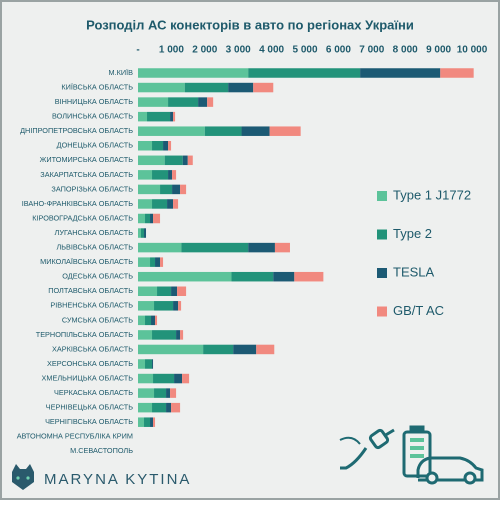 The image size is (500, 505). I want to click on x-tick-label: 7 000, so click(371, 50).